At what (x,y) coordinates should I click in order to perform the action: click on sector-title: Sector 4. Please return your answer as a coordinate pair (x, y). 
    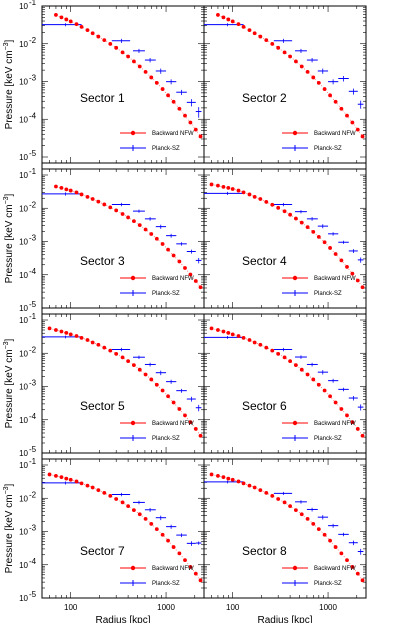
    Looking at the image, I should click on (264, 261).